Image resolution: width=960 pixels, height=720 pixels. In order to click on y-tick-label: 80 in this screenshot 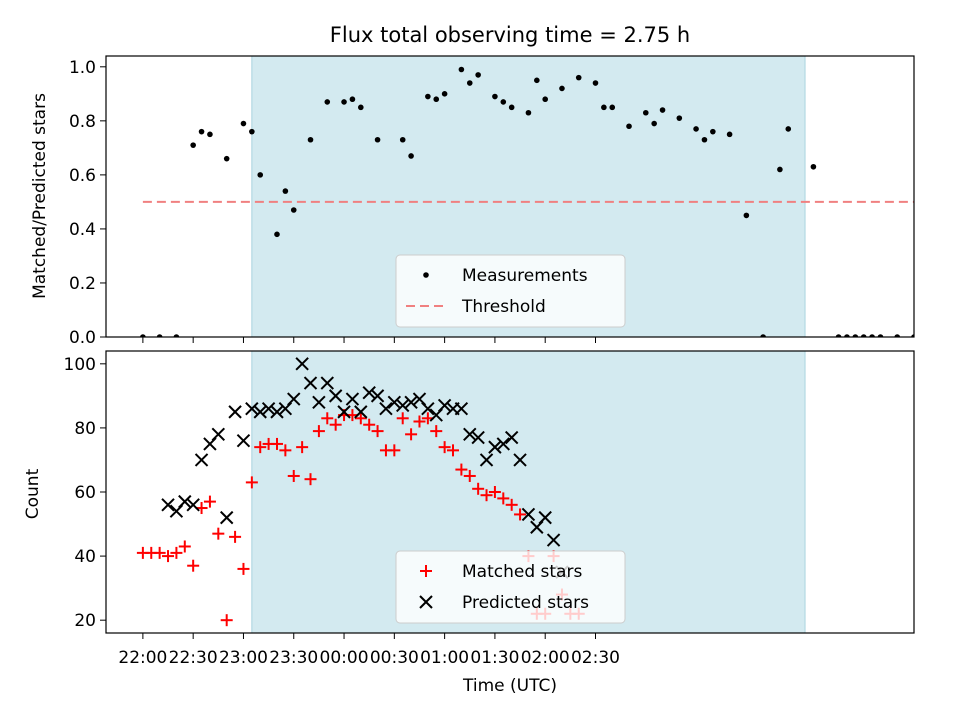, I will do `click(85, 429)`.